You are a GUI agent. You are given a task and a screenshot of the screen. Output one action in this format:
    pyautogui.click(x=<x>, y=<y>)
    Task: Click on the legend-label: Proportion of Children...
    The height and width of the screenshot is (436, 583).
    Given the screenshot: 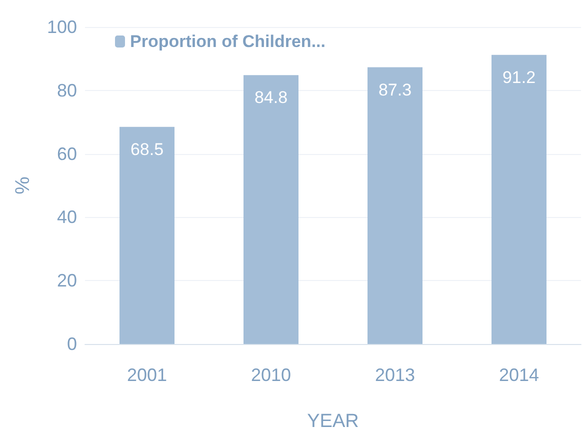 What is the action you would take?
    pyautogui.click(x=228, y=41)
    